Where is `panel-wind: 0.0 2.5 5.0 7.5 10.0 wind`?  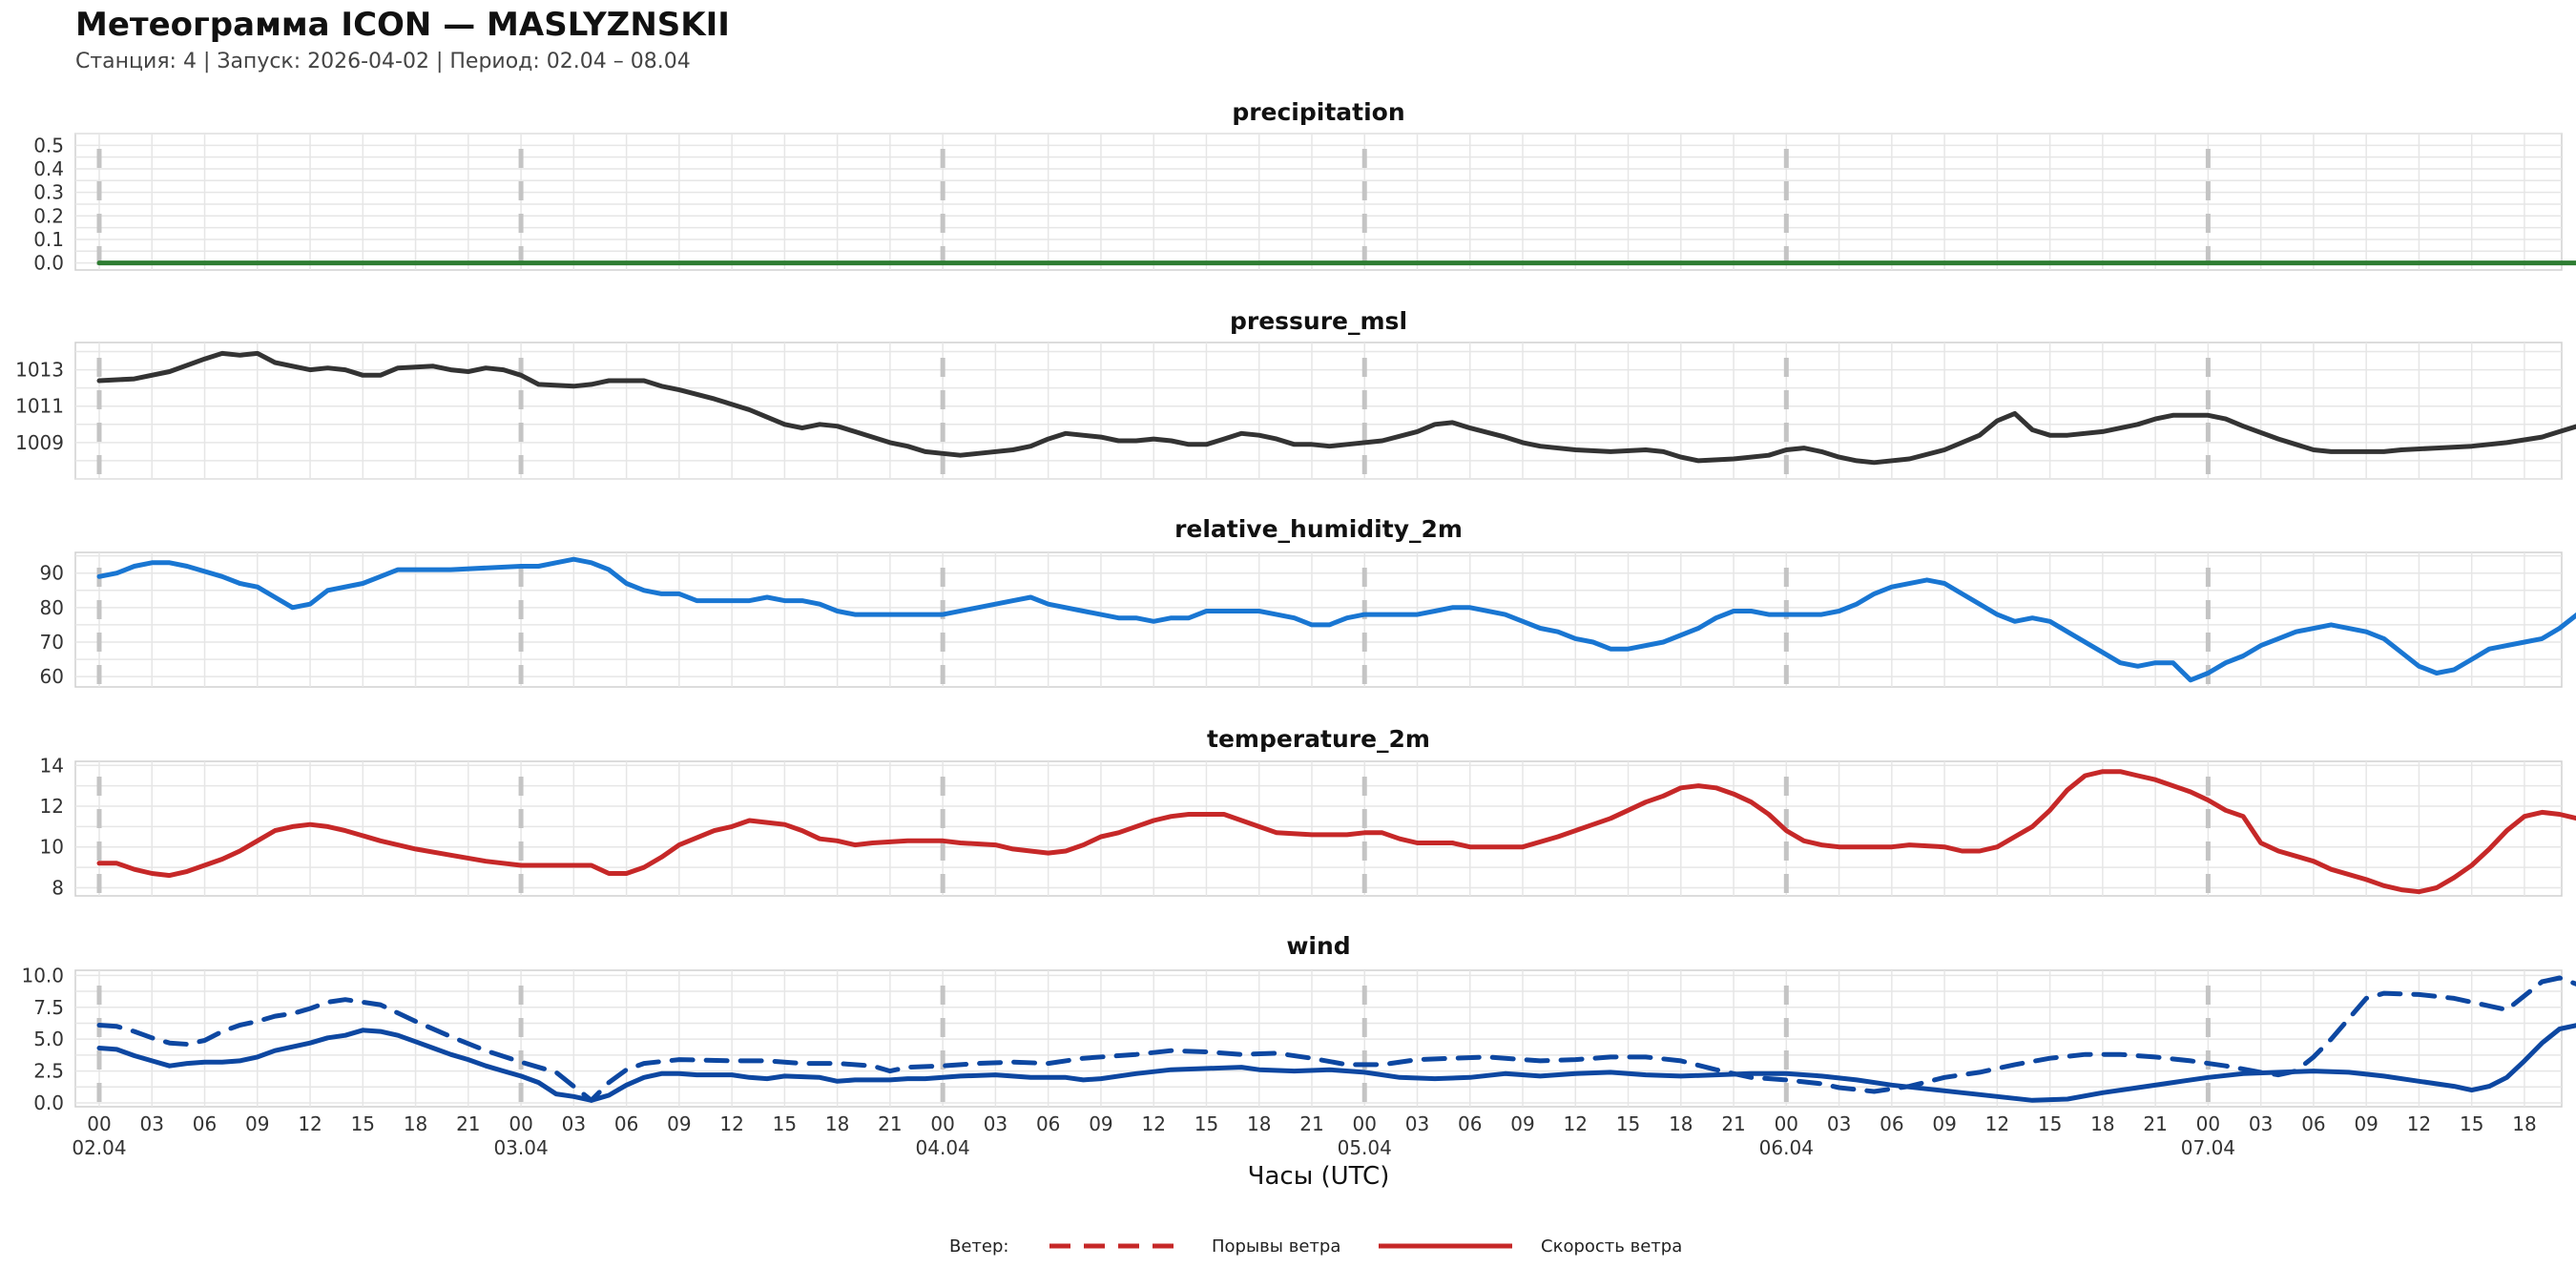
panel-wind: 0.0 2.5 5.0 7.5 10.0 wind is located at coordinates (1298, 1023).